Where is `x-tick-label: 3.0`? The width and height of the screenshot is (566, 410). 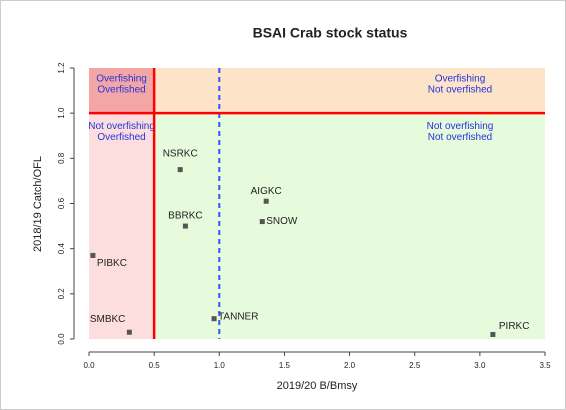
x-tick-label: 3.0 is located at coordinates (480, 365).